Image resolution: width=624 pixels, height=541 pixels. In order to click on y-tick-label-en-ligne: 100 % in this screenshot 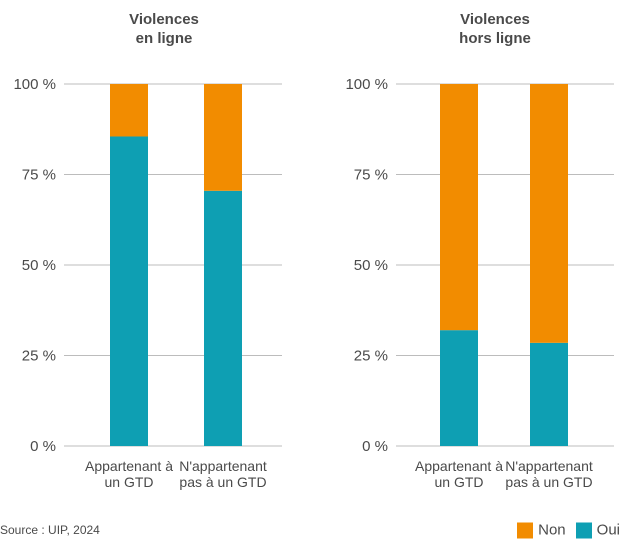, I will do `click(34, 84)`.